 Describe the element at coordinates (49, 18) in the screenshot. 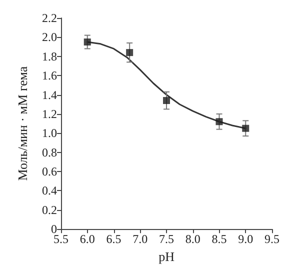

I see `y-tick-label: 2.2` at that location.